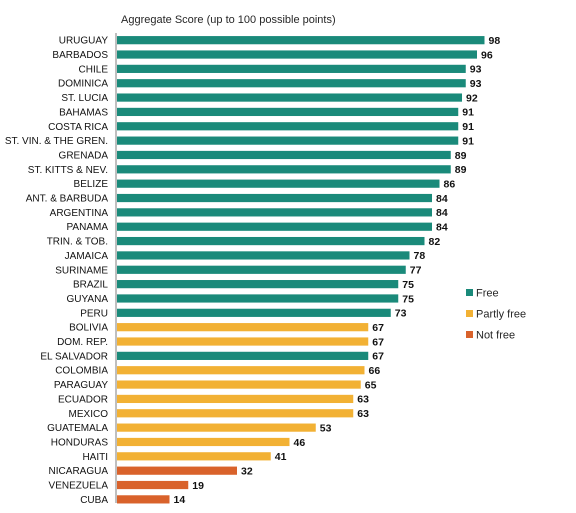 The image size is (576, 513). I want to click on category-label: ST. VIN. & THE GREN., so click(56, 141).